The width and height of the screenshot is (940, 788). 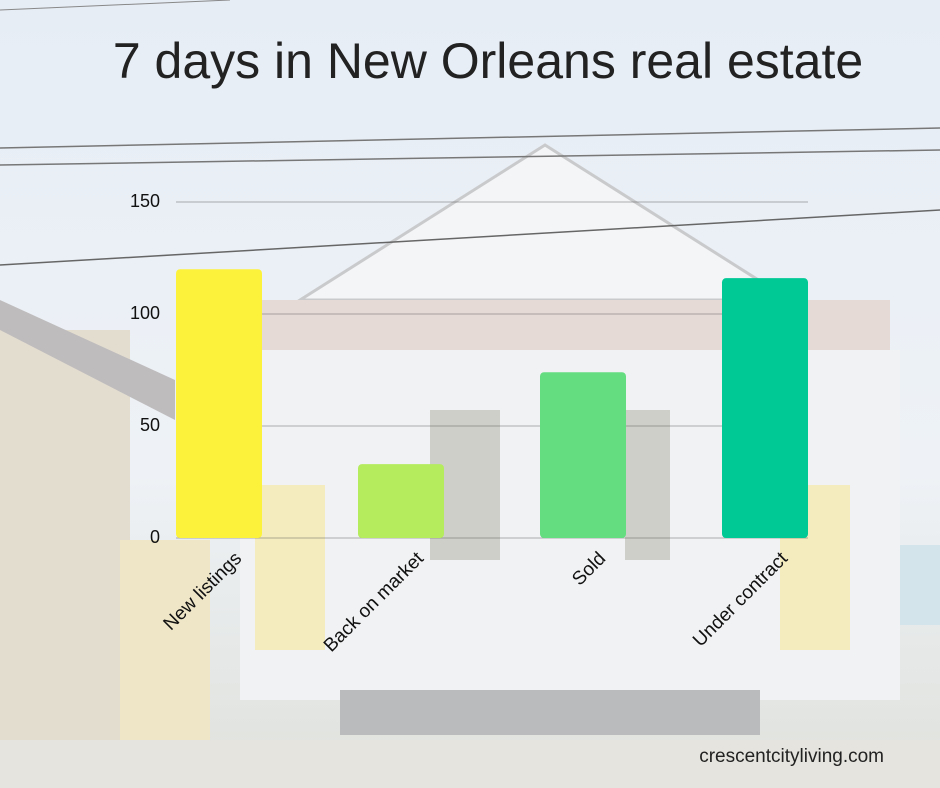 What do you see at coordinates (145, 313) in the screenshot?
I see `y-tick-label: 100` at bounding box center [145, 313].